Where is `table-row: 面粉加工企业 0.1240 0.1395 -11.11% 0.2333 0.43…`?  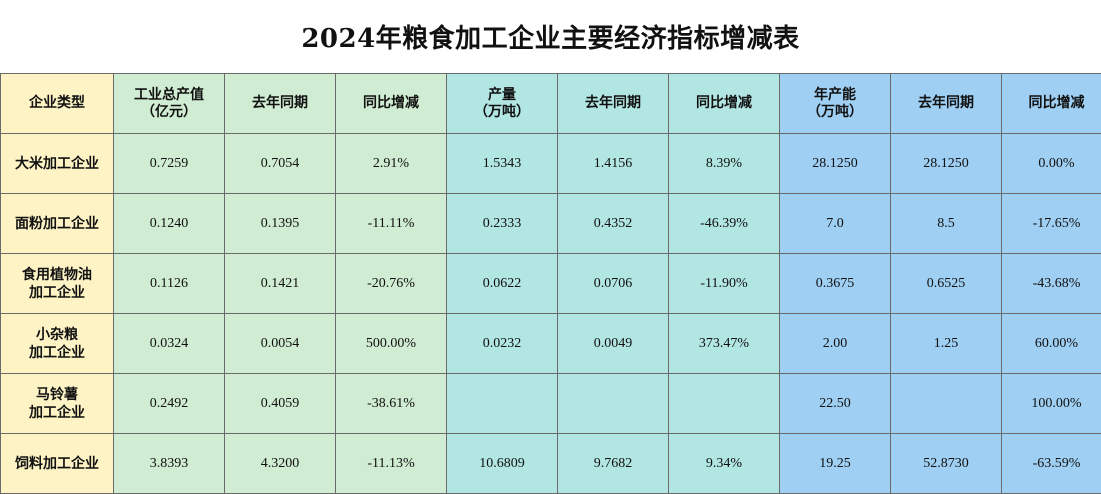 table-row: 面粉加工企业 0.1240 0.1395 -11.11% 0.2333 0.43… is located at coordinates (550, 223).